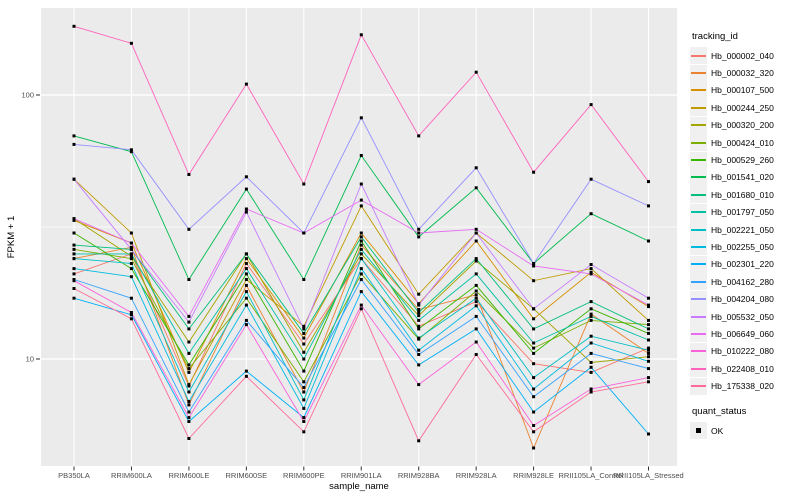 This screenshot has height=500, width=800. Describe the element at coordinates (27, 95) in the screenshot. I see `y-tick-label: 100` at that location.